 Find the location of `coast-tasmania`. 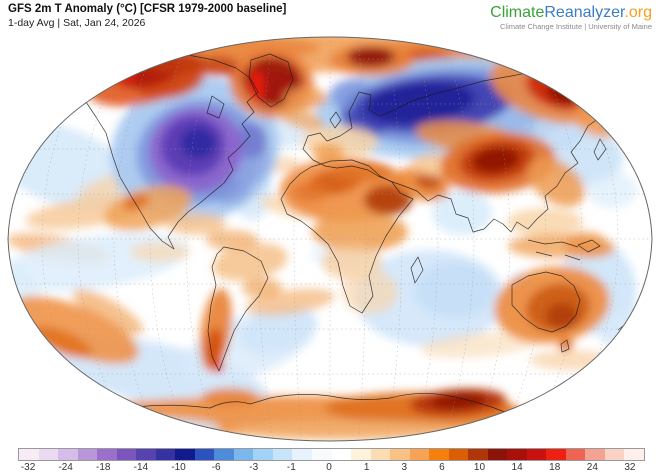

coast-tasmania is located at coordinates (565, 346).